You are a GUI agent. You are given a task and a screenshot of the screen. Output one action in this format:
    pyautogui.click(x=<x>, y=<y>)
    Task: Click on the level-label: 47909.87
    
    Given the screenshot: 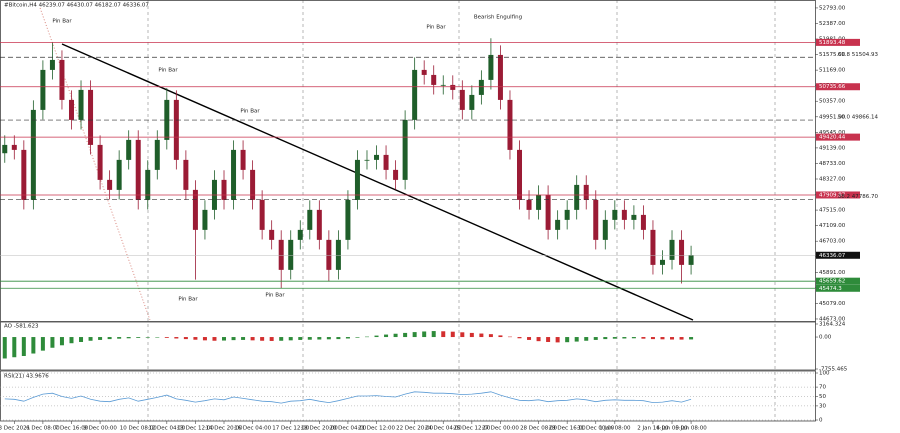 What is the action you would take?
    pyautogui.click(x=832, y=195)
    